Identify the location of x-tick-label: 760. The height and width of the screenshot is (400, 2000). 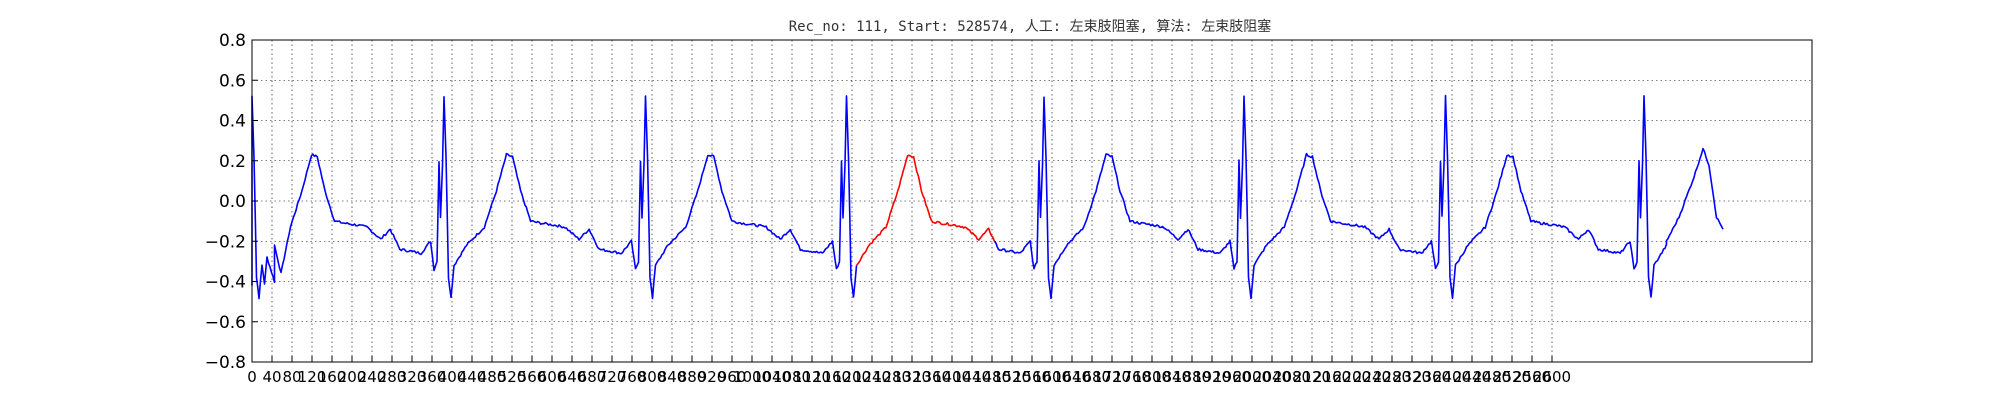
(632, 377).